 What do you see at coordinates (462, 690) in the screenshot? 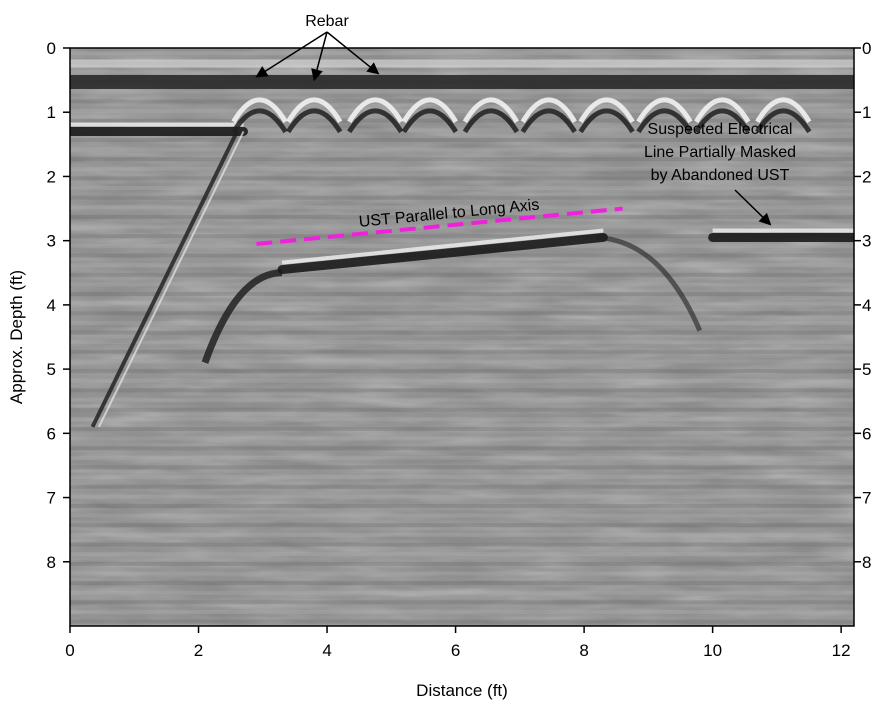
I see `x-axis-title: Distance (ft)` at bounding box center [462, 690].